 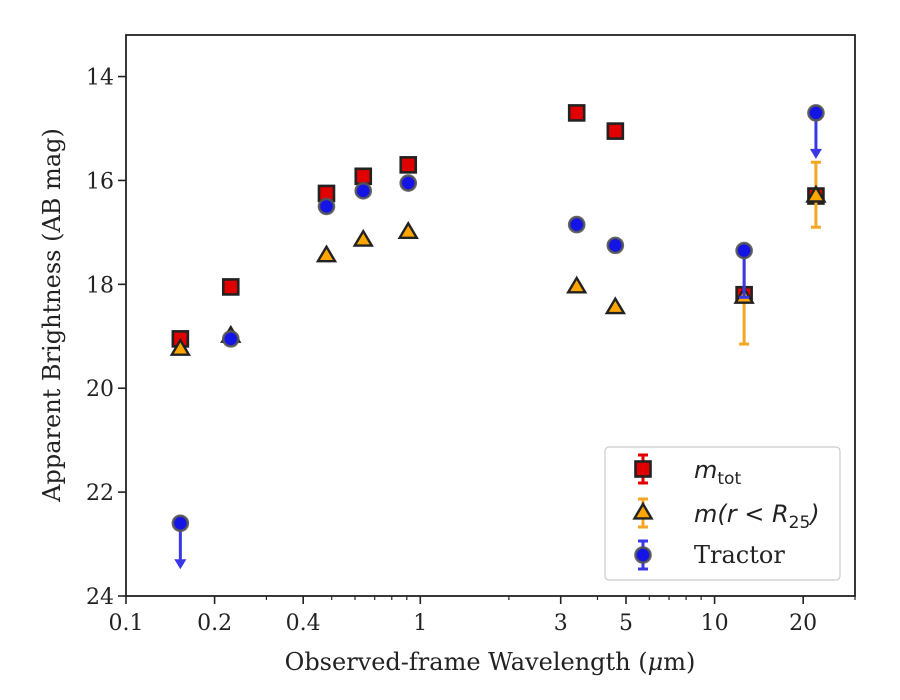 I want to click on legend-label-mr25: m(r < R25), so click(x=757, y=516).